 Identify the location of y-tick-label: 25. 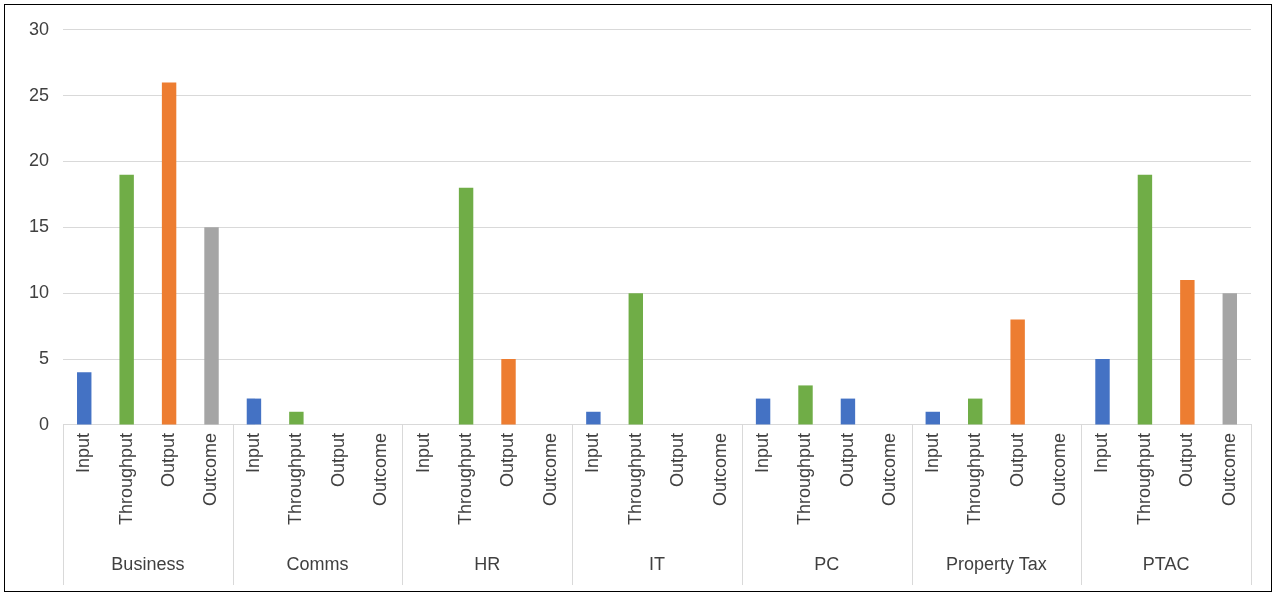
(39, 94).